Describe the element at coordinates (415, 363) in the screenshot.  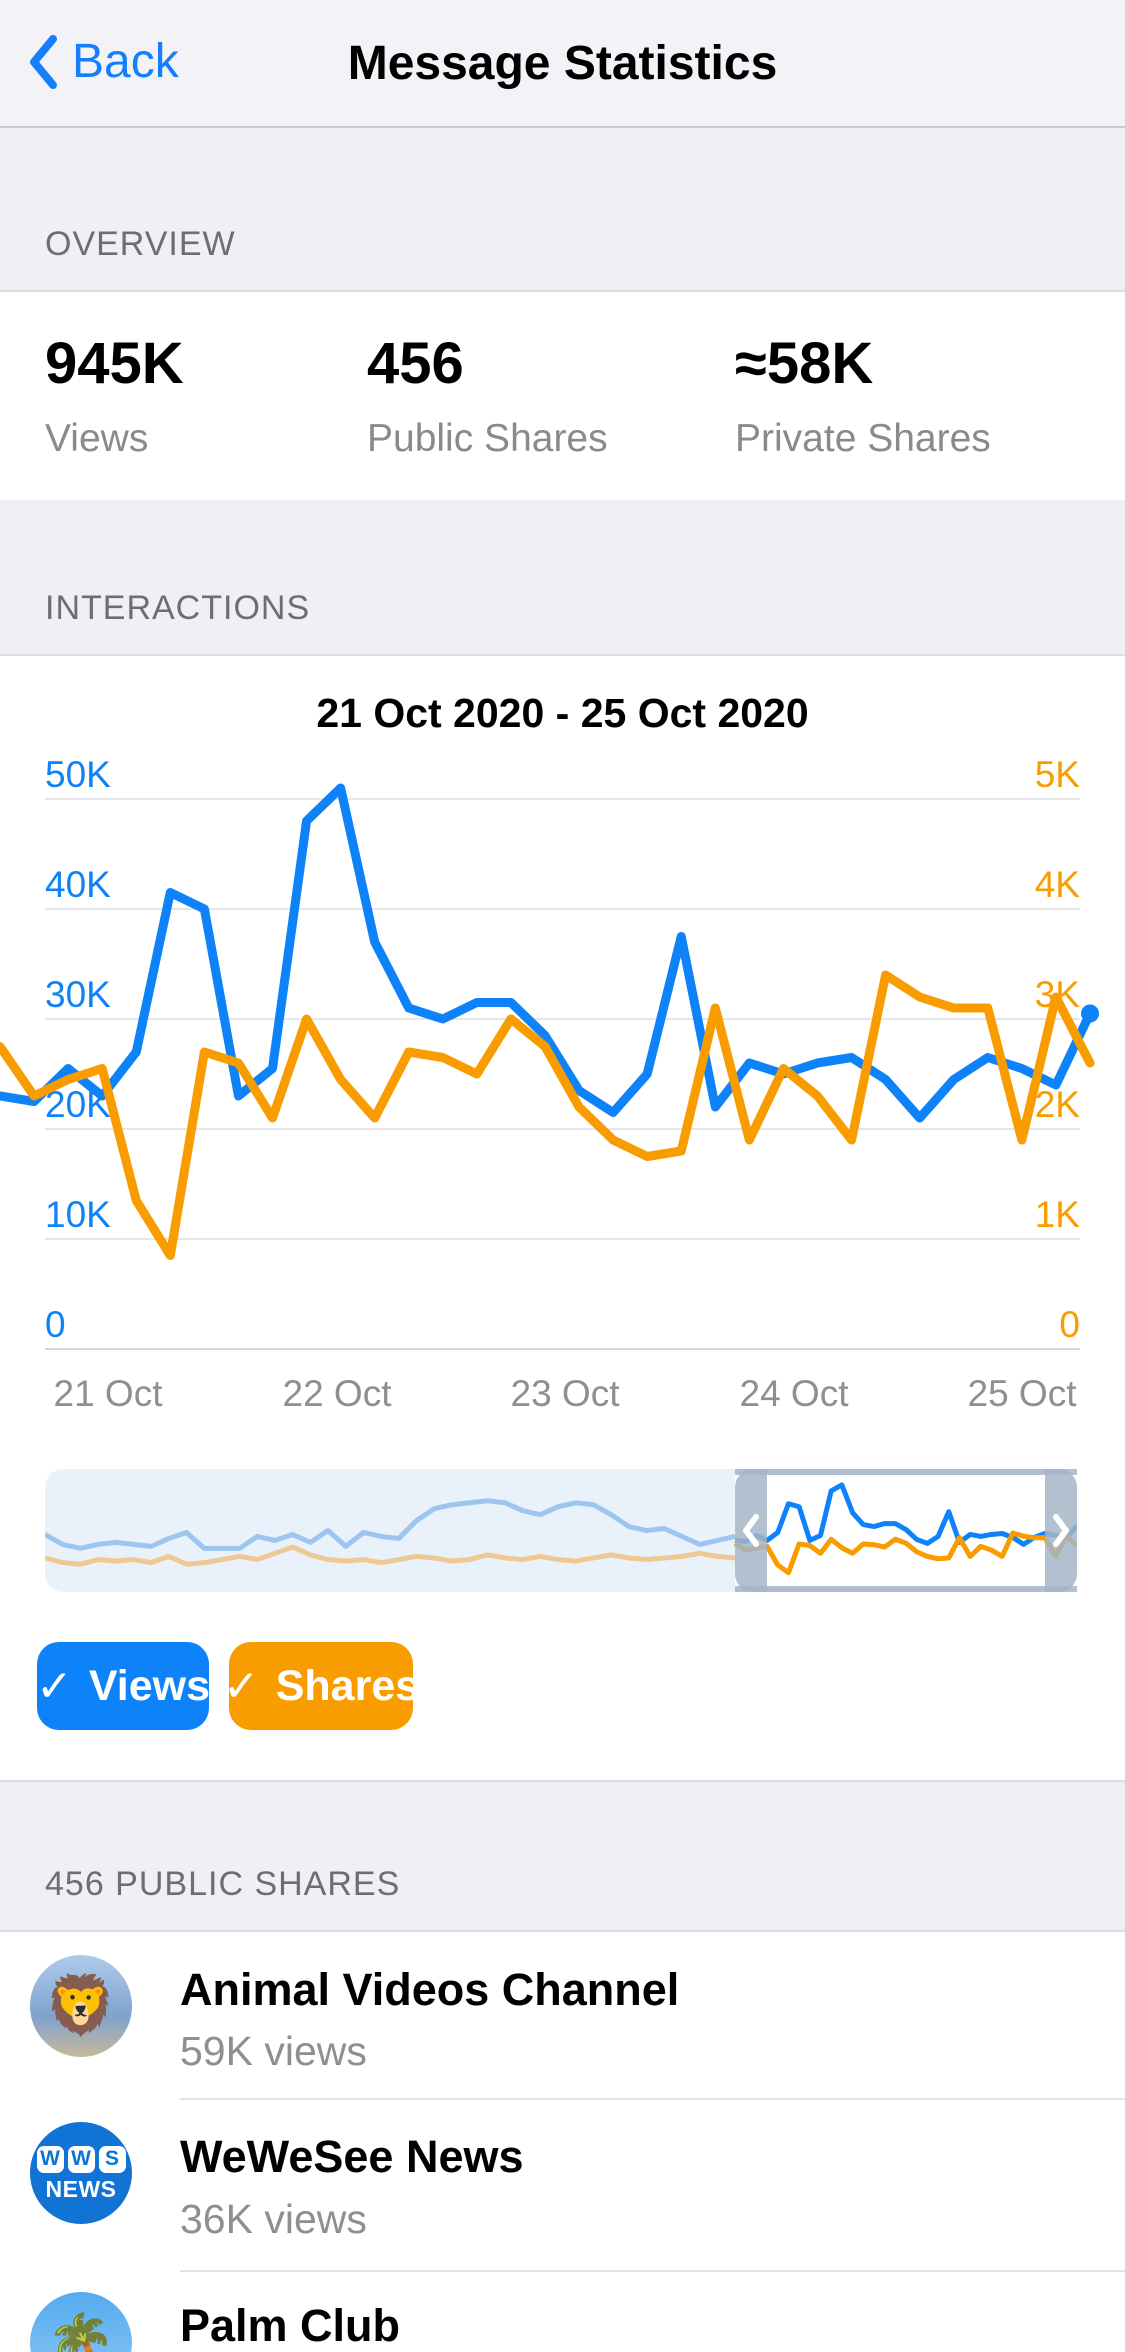
I see `stat-public-shares-value: 456` at that location.